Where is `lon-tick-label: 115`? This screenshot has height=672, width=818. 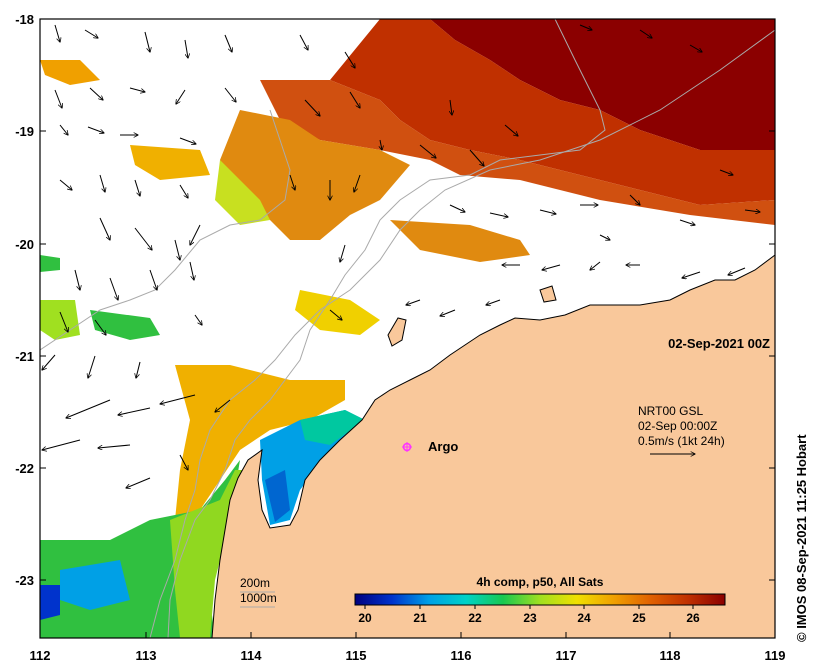 lon-tick-label: 115 is located at coordinates (356, 655).